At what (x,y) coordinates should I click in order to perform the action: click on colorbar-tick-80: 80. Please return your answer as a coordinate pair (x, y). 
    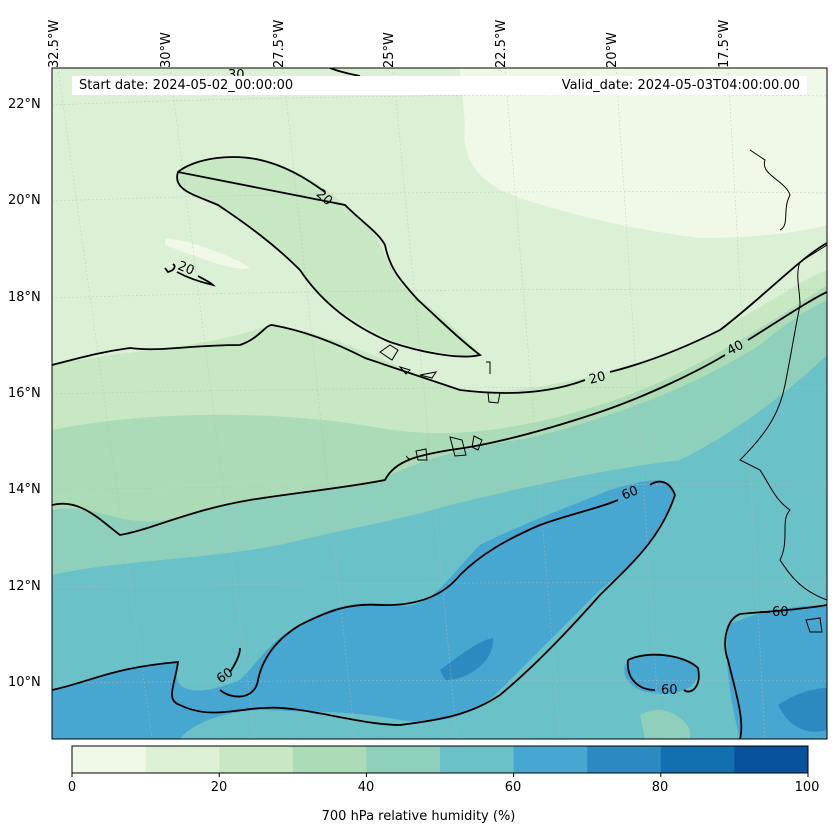
    Looking at the image, I should click on (660, 787).